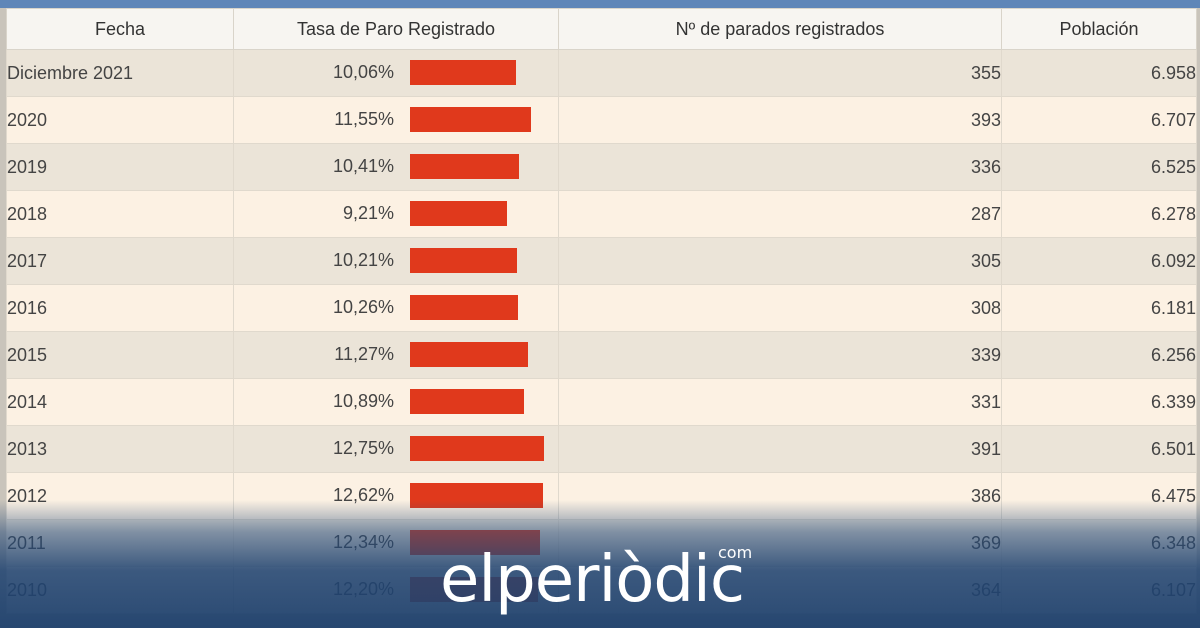 This screenshot has height=628, width=1200. Describe the element at coordinates (120, 261) in the screenshot. I see `cell-fecha: 2017` at that location.